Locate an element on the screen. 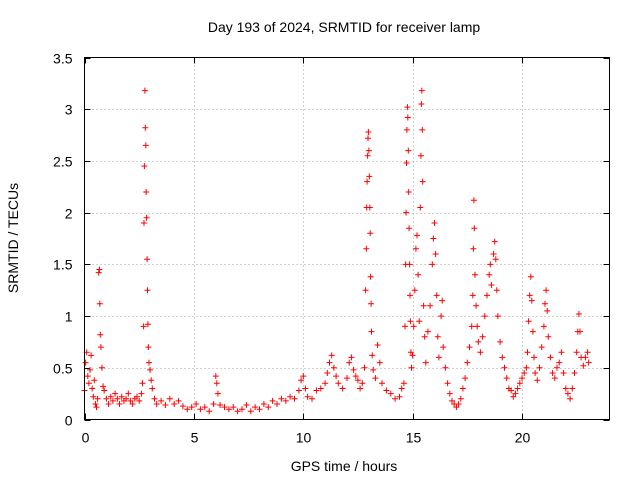 The image size is (640, 480). y-tick-label: 3.5 is located at coordinates (63, 59).